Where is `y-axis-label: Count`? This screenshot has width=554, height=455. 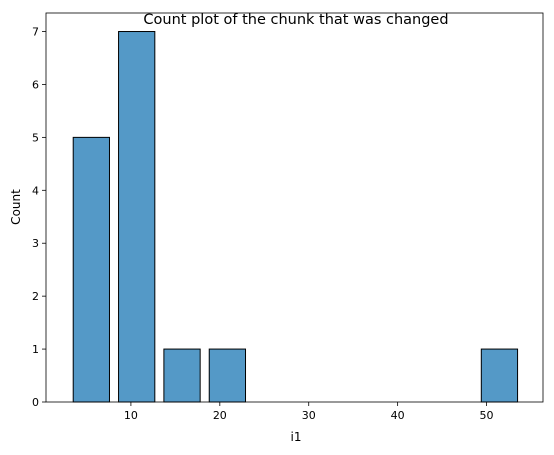 y-axis-label: Count is located at coordinates (16, 207).